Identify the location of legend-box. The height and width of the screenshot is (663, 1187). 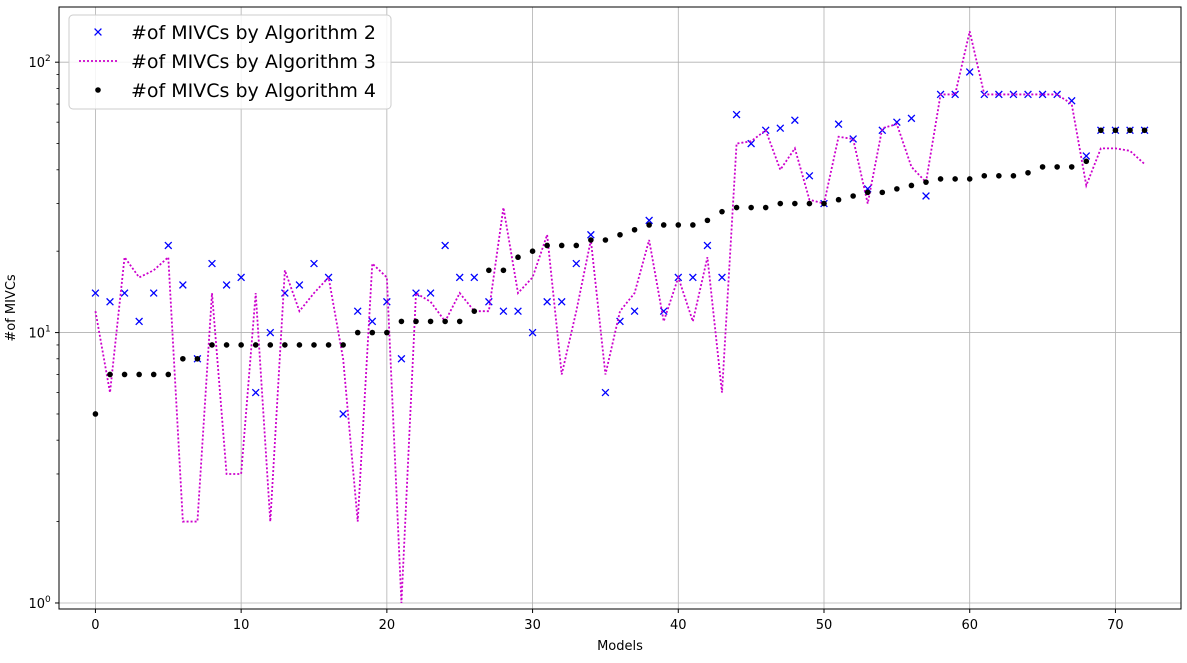
(230, 62).